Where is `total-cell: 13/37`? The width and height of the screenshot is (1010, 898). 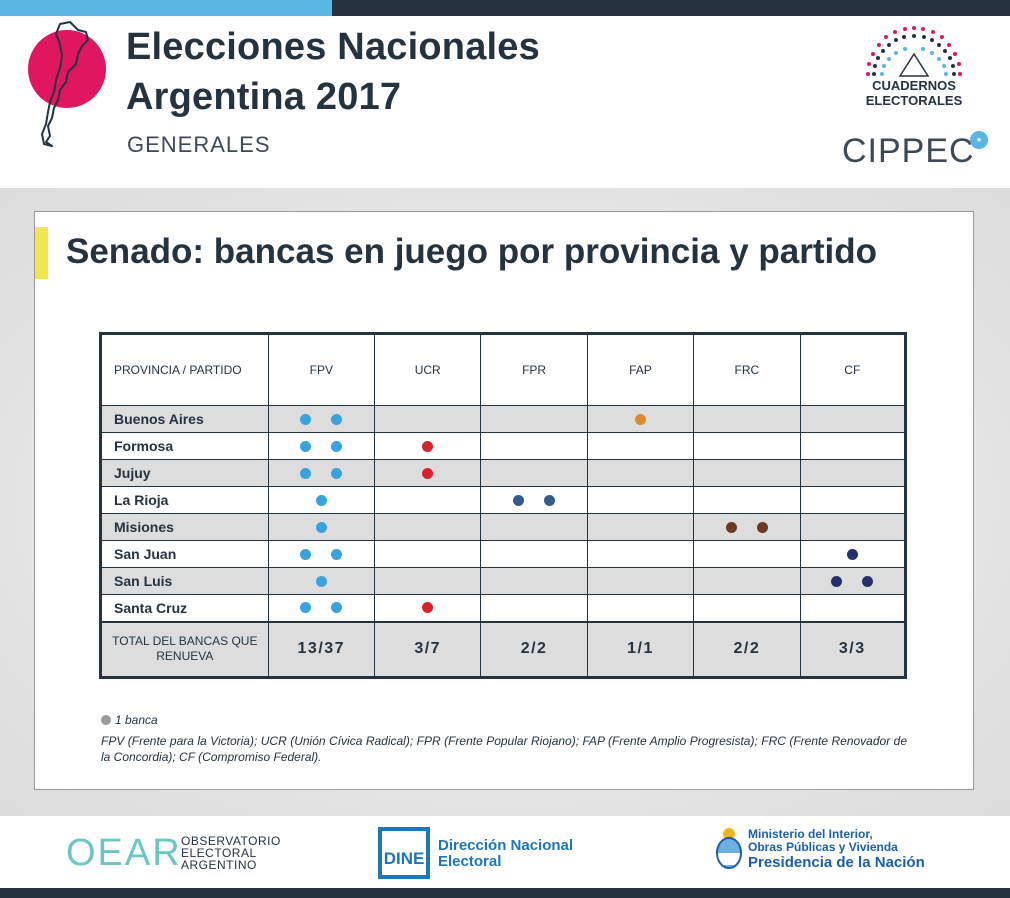 total-cell: 13/37 is located at coordinates (321, 649).